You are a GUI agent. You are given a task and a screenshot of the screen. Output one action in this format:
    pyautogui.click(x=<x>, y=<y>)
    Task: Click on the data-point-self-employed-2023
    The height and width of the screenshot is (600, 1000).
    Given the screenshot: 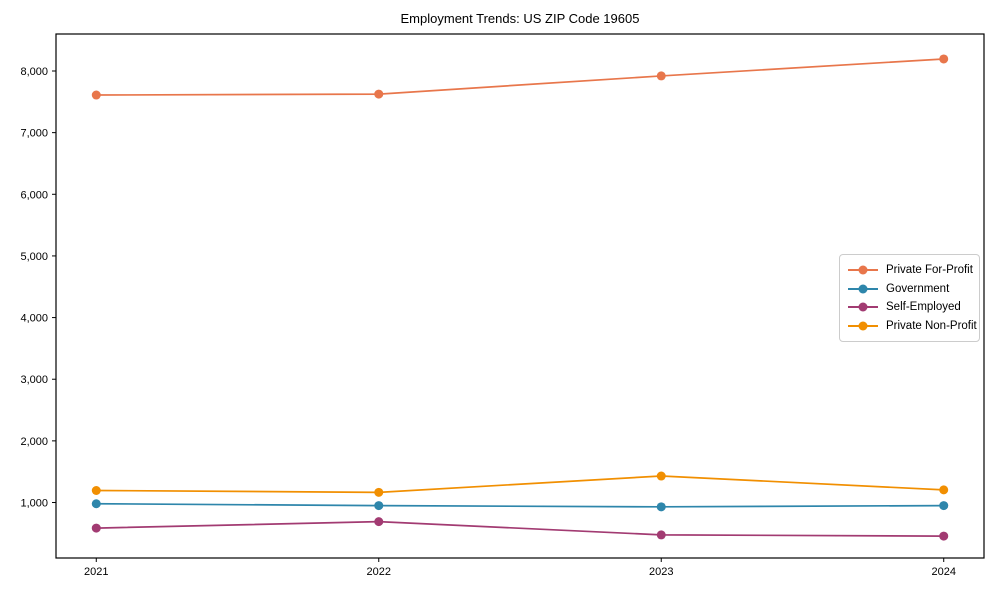 What is the action you would take?
    pyautogui.click(x=661, y=535)
    